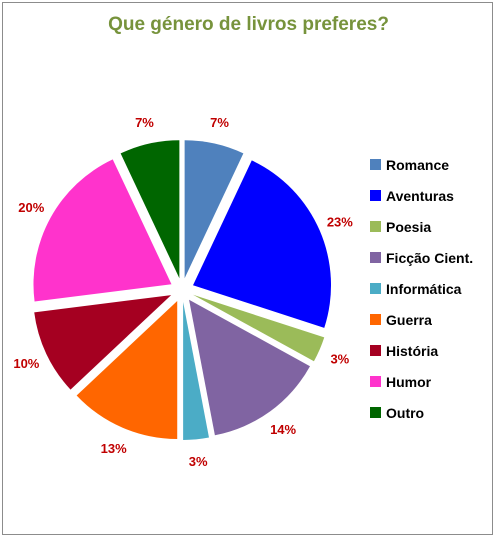 The height and width of the screenshot is (539, 497). Describe the element at coordinates (144, 122) in the screenshot. I see `data-label-8: 7%` at that location.